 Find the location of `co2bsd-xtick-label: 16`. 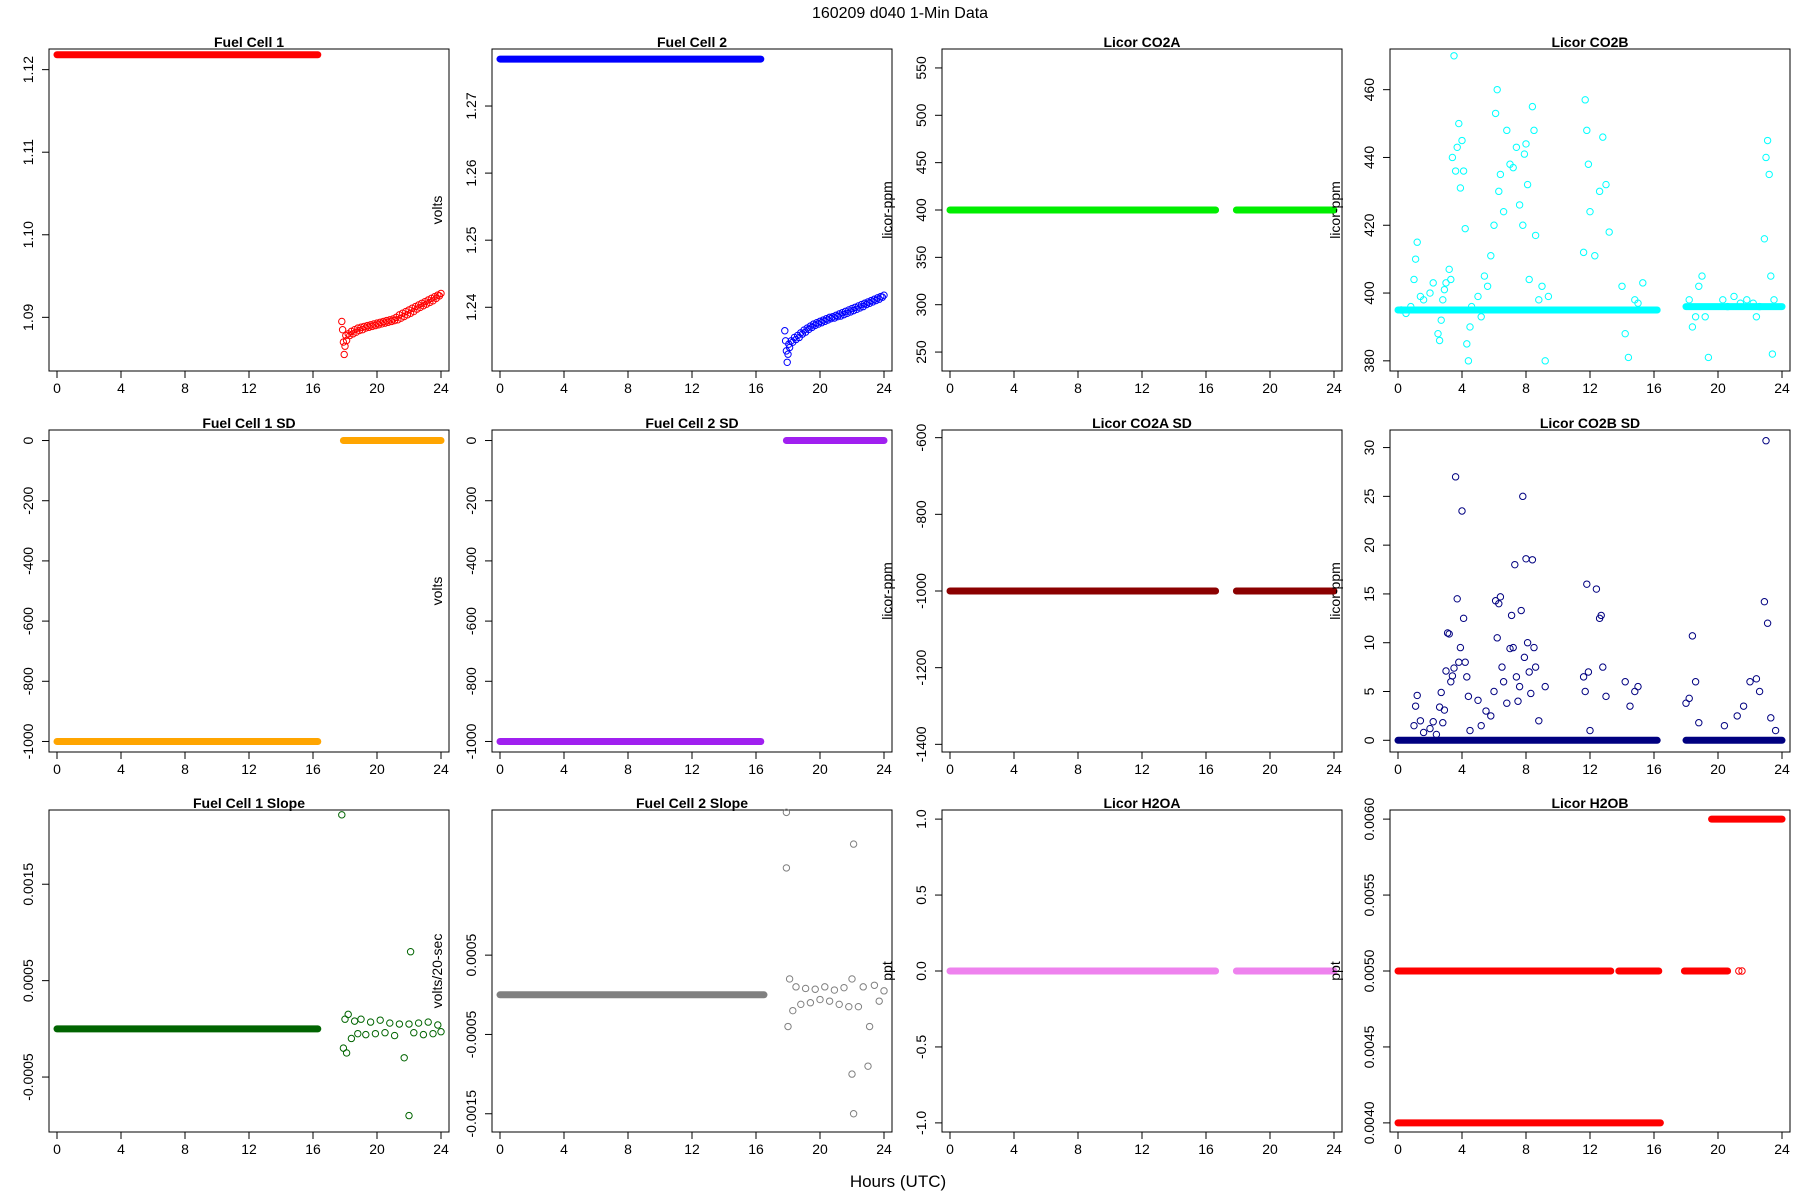

co2bsd-xtick-label: 16 is located at coordinates (1654, 769).